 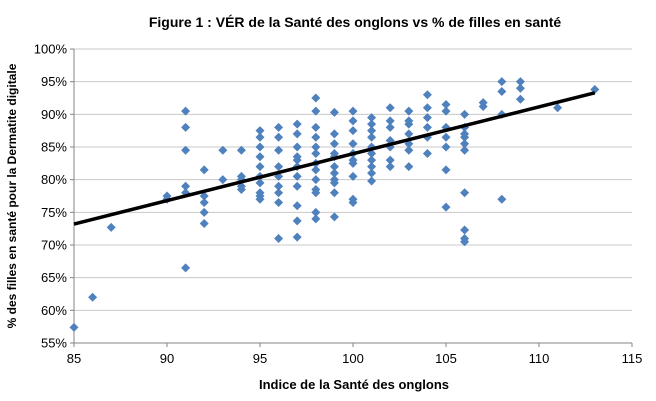 What do you see at coordinates (54, 277) in the screenshot?
I see `y-tick-label: 65%` at bounding box center [54, 277].